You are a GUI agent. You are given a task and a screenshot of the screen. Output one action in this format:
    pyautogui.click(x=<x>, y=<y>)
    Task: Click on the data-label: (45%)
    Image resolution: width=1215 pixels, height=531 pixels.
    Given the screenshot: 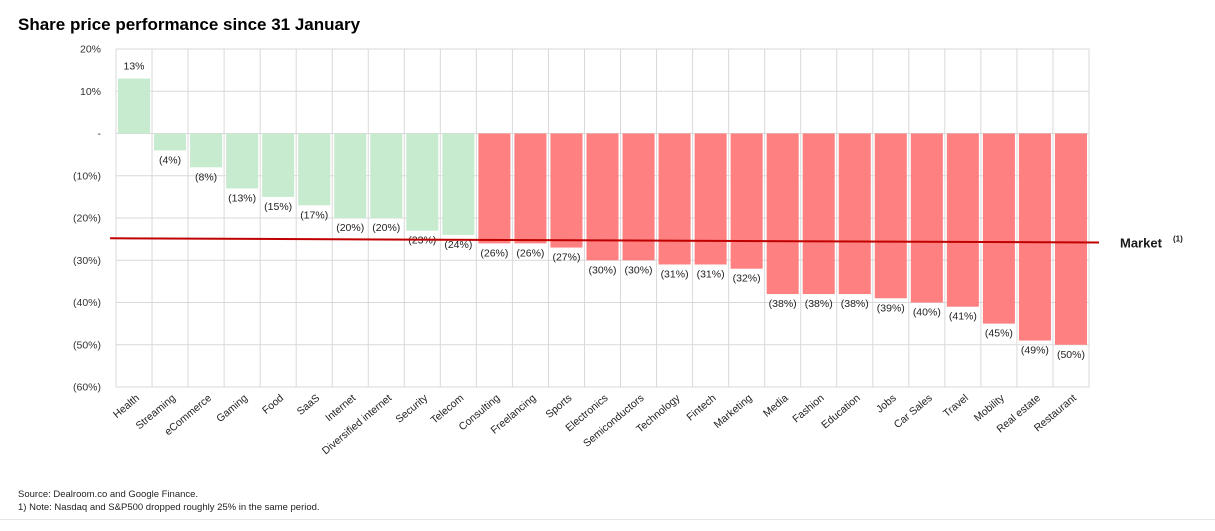 What is the action you would take?
    pyautogui.click(x=999, y=334)
    